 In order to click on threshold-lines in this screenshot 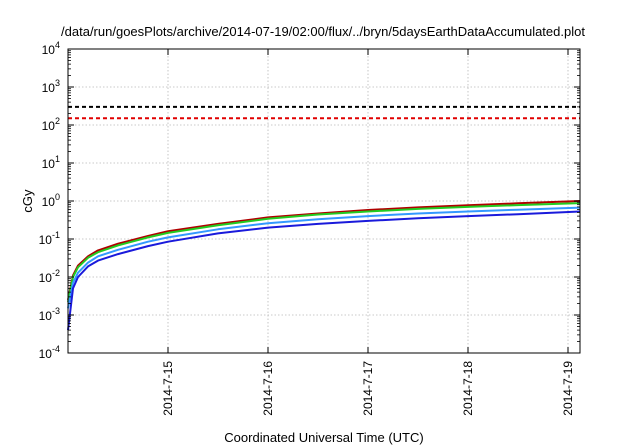, I will do `click(324, 112)`.